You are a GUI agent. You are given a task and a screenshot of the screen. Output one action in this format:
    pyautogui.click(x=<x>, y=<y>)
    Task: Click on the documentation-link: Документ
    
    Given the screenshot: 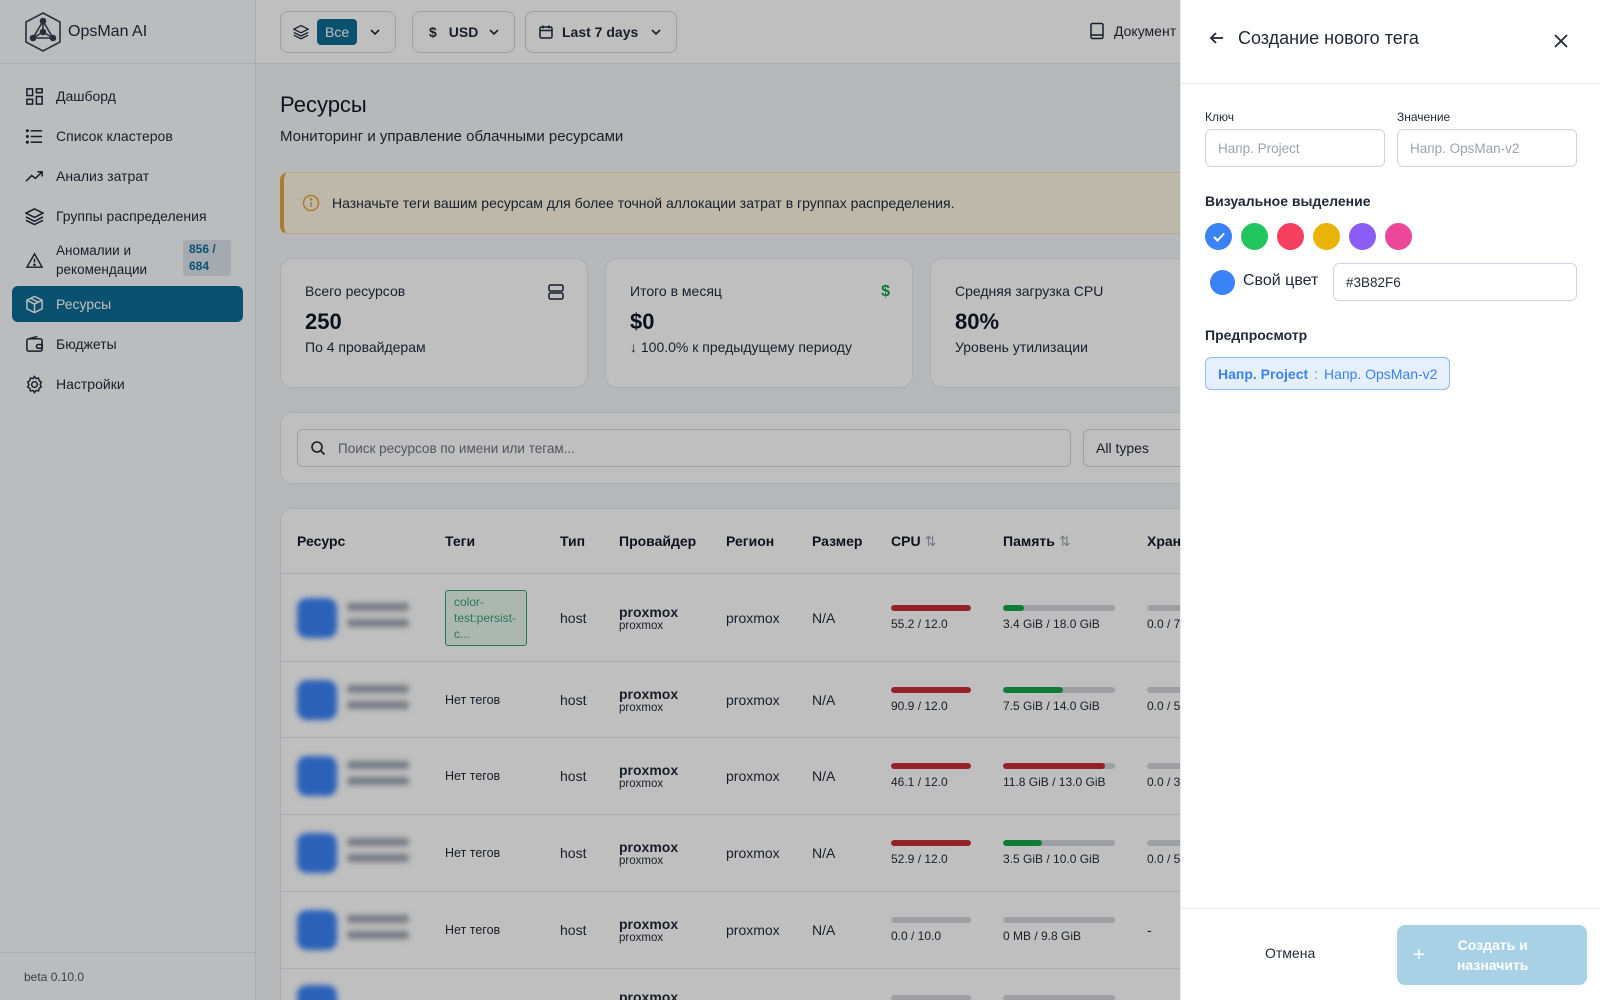 What is the action you would take?
    pyautogui.click(x=1132, y=31)
    